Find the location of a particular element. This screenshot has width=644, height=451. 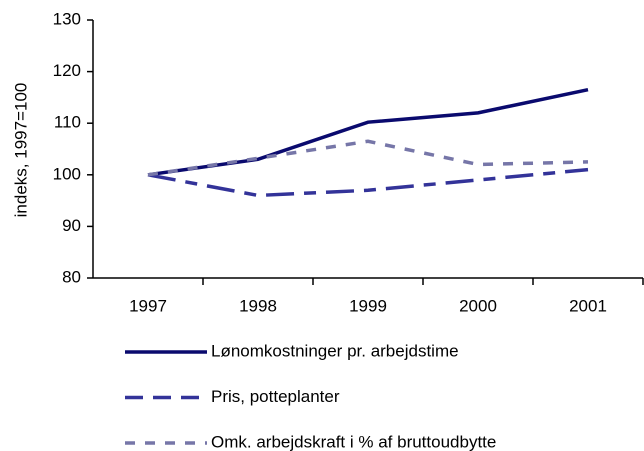

x-tick-label: 1997 is located at coordinates (148, 305).